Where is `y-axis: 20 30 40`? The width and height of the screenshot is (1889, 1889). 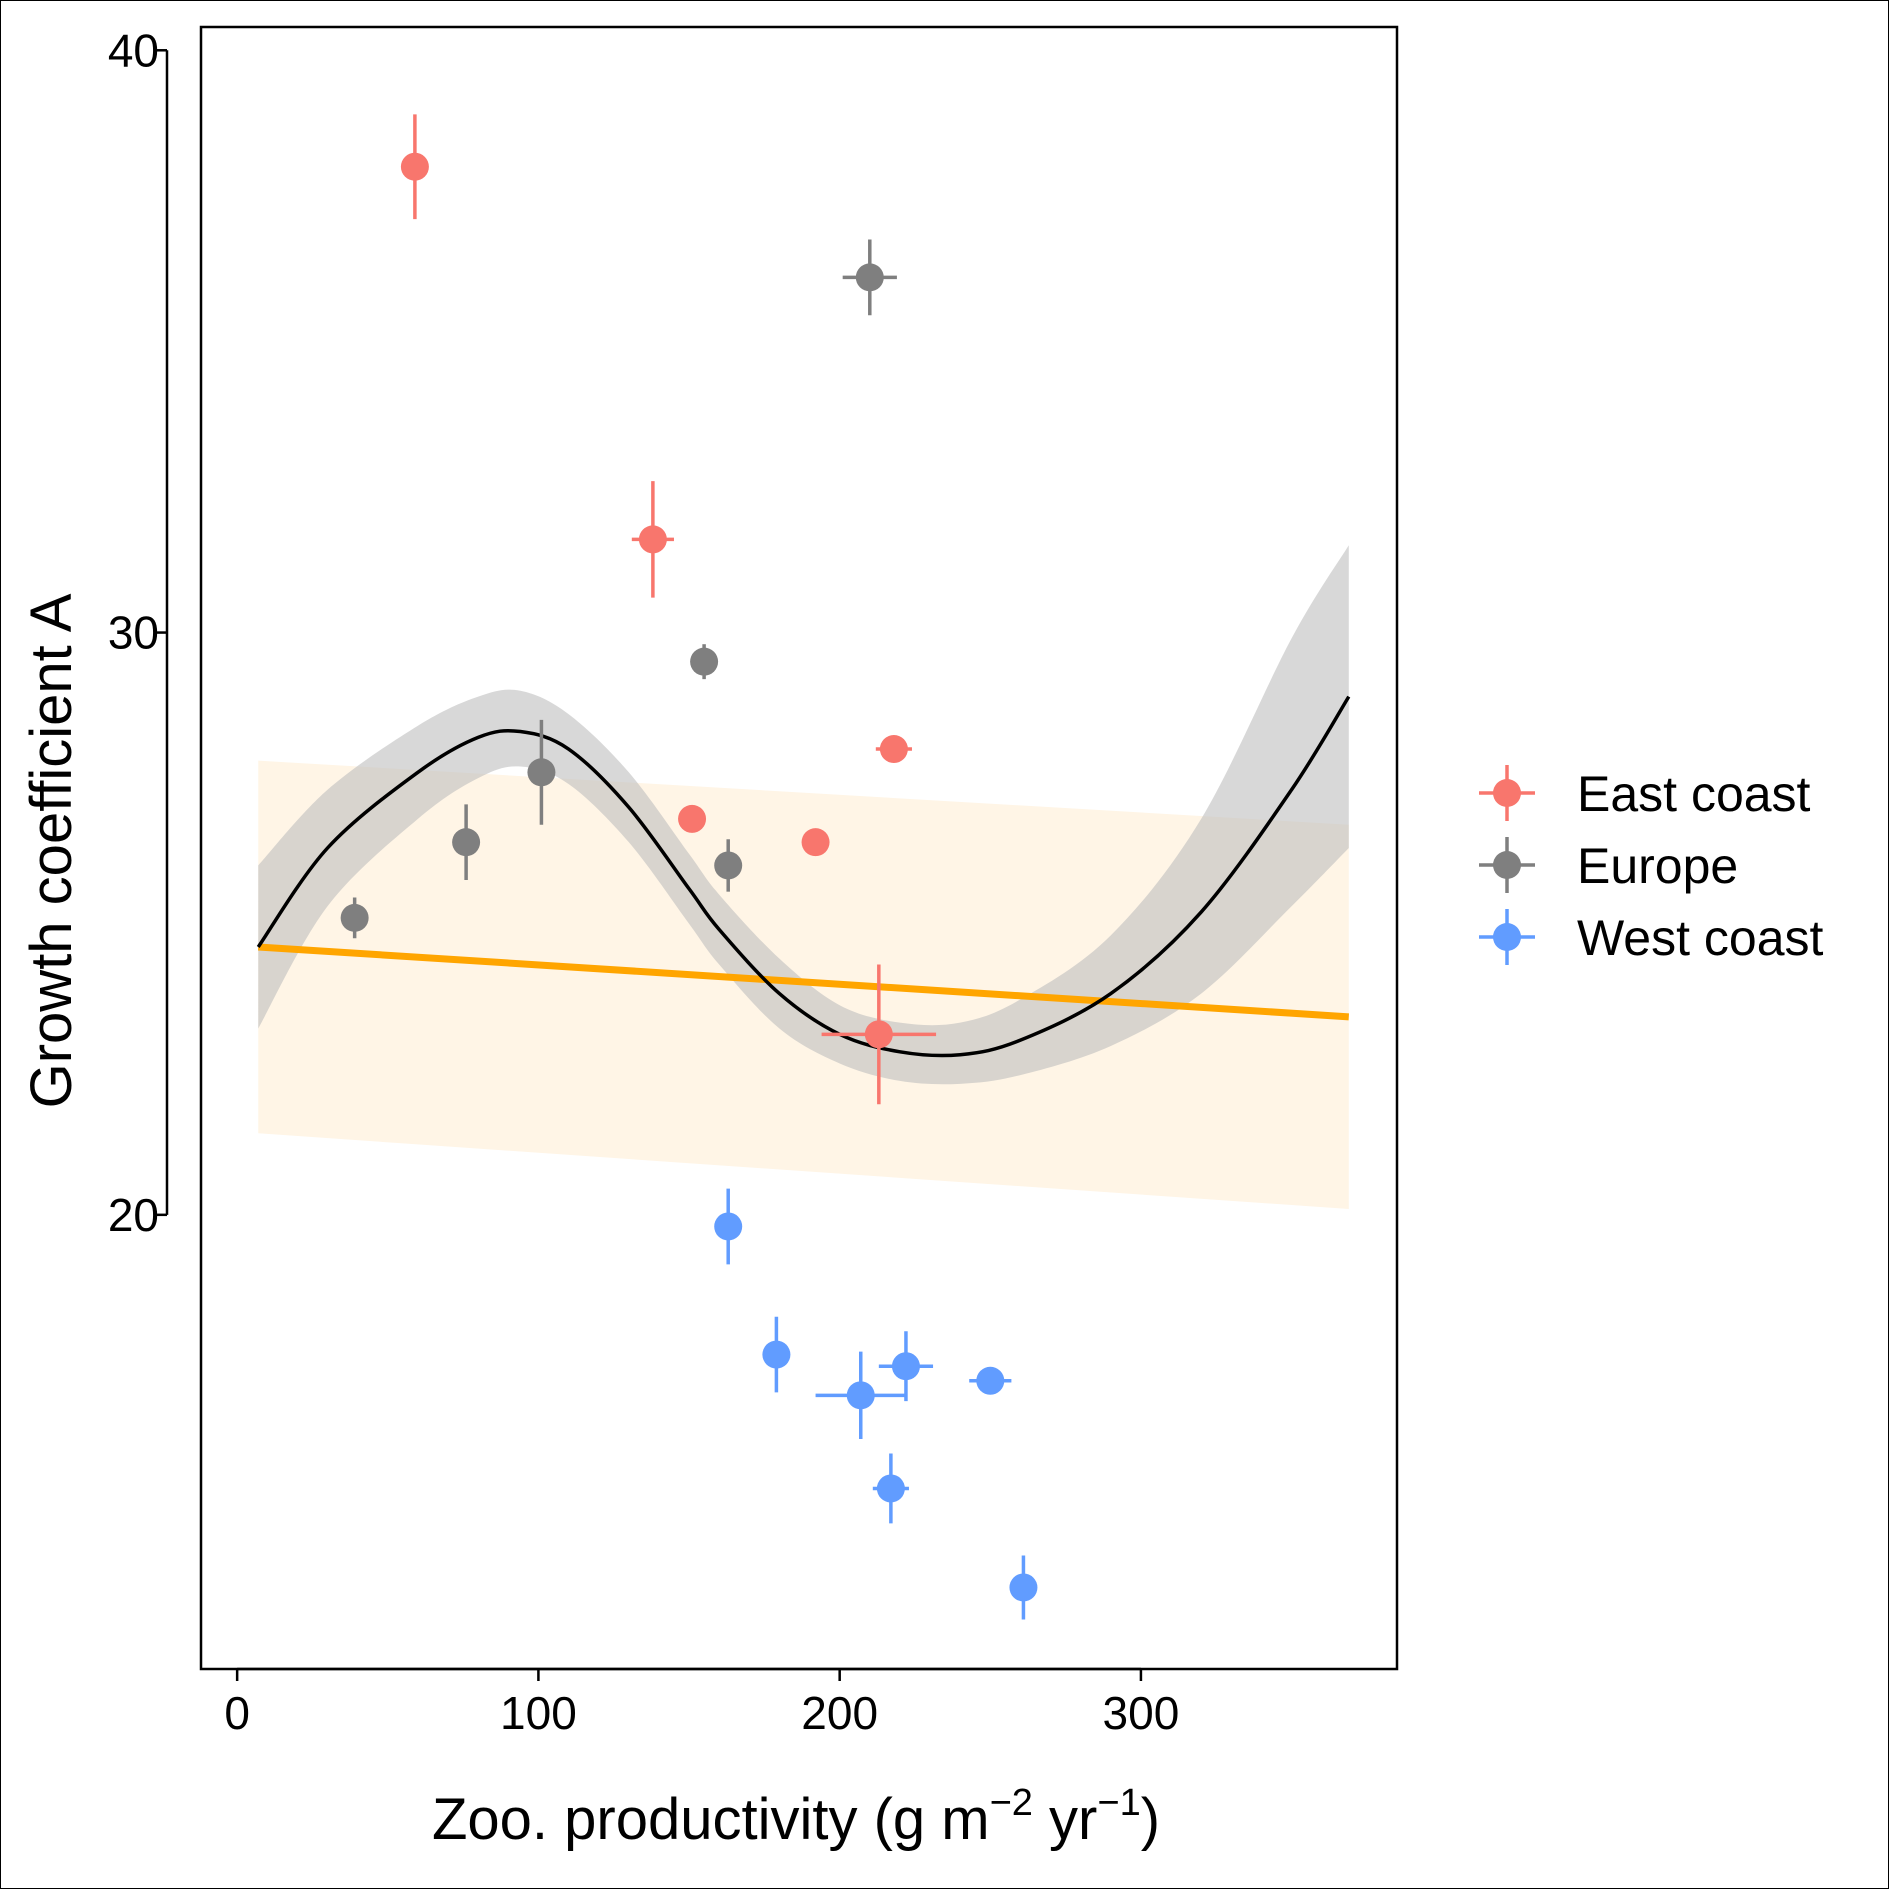 y-axis: 20 30 40 is located at coordinates (138, 632).